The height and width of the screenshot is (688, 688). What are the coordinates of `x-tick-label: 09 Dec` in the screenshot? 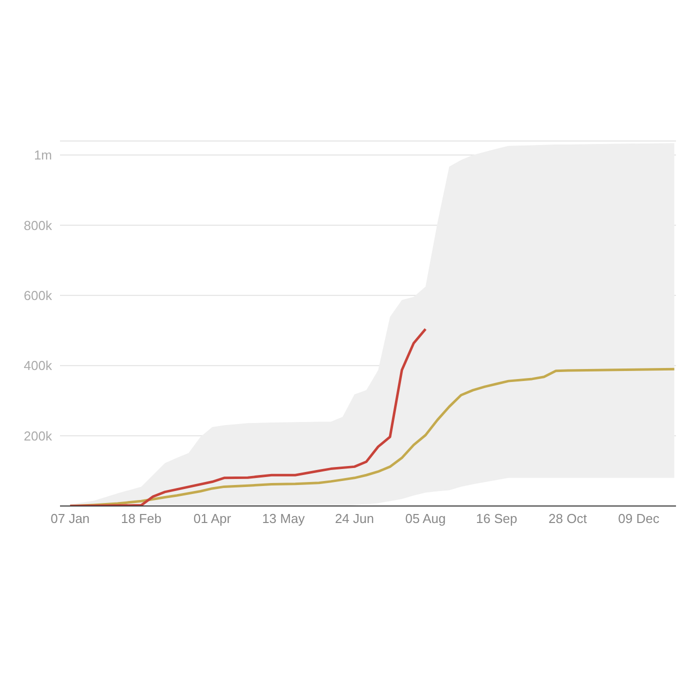 It's located at (639, 518).